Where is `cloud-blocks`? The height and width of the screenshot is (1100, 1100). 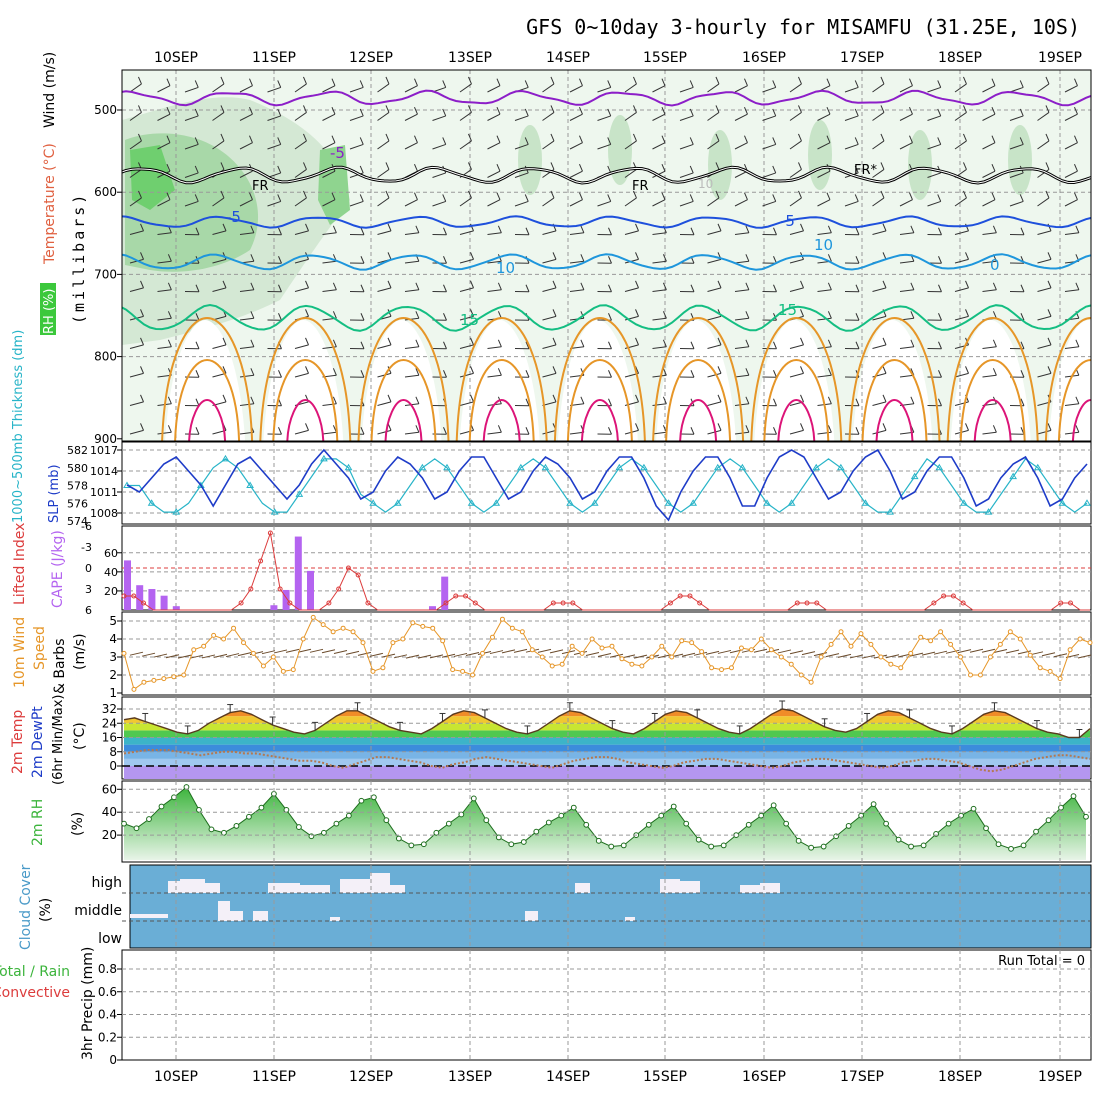 cloud-blocks is located at coordinates (455, 897).